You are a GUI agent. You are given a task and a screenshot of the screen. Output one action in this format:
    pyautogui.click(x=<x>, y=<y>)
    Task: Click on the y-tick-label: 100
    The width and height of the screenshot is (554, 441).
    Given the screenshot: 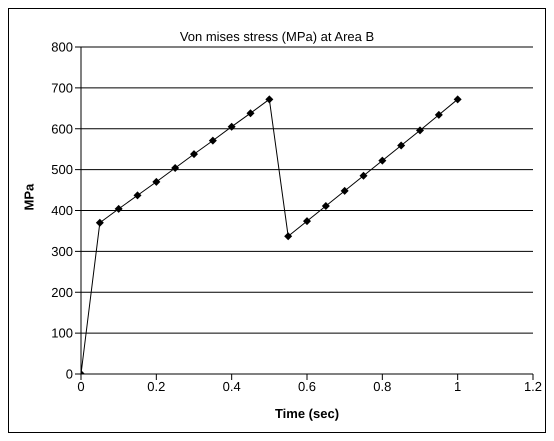 What is the action you would take?
    pyautogui.click(x=62, y=333)
    